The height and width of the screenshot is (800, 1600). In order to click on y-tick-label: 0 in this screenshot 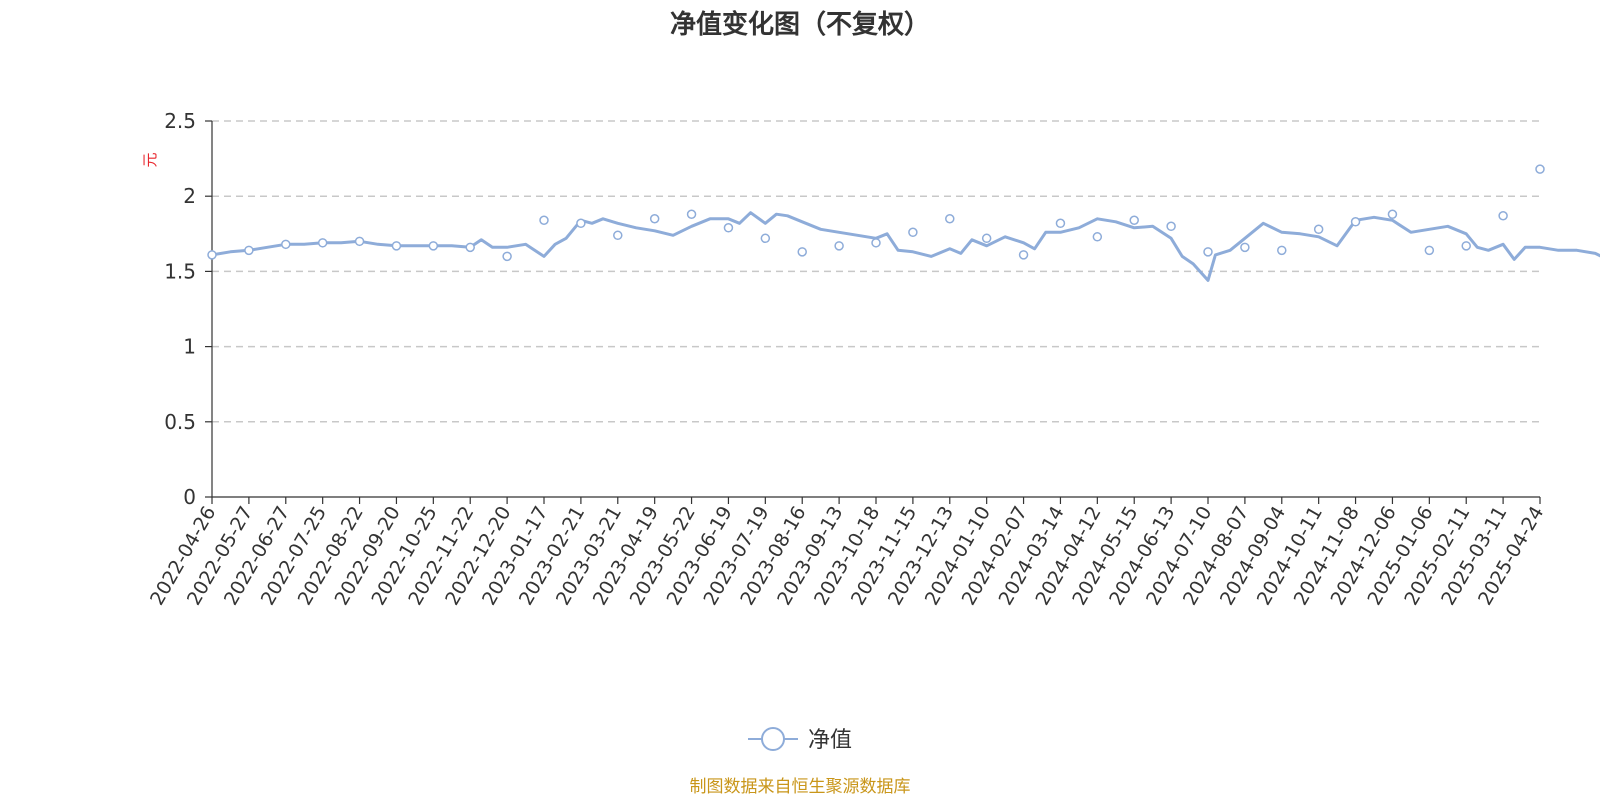, I will do `click(189, 497)`.